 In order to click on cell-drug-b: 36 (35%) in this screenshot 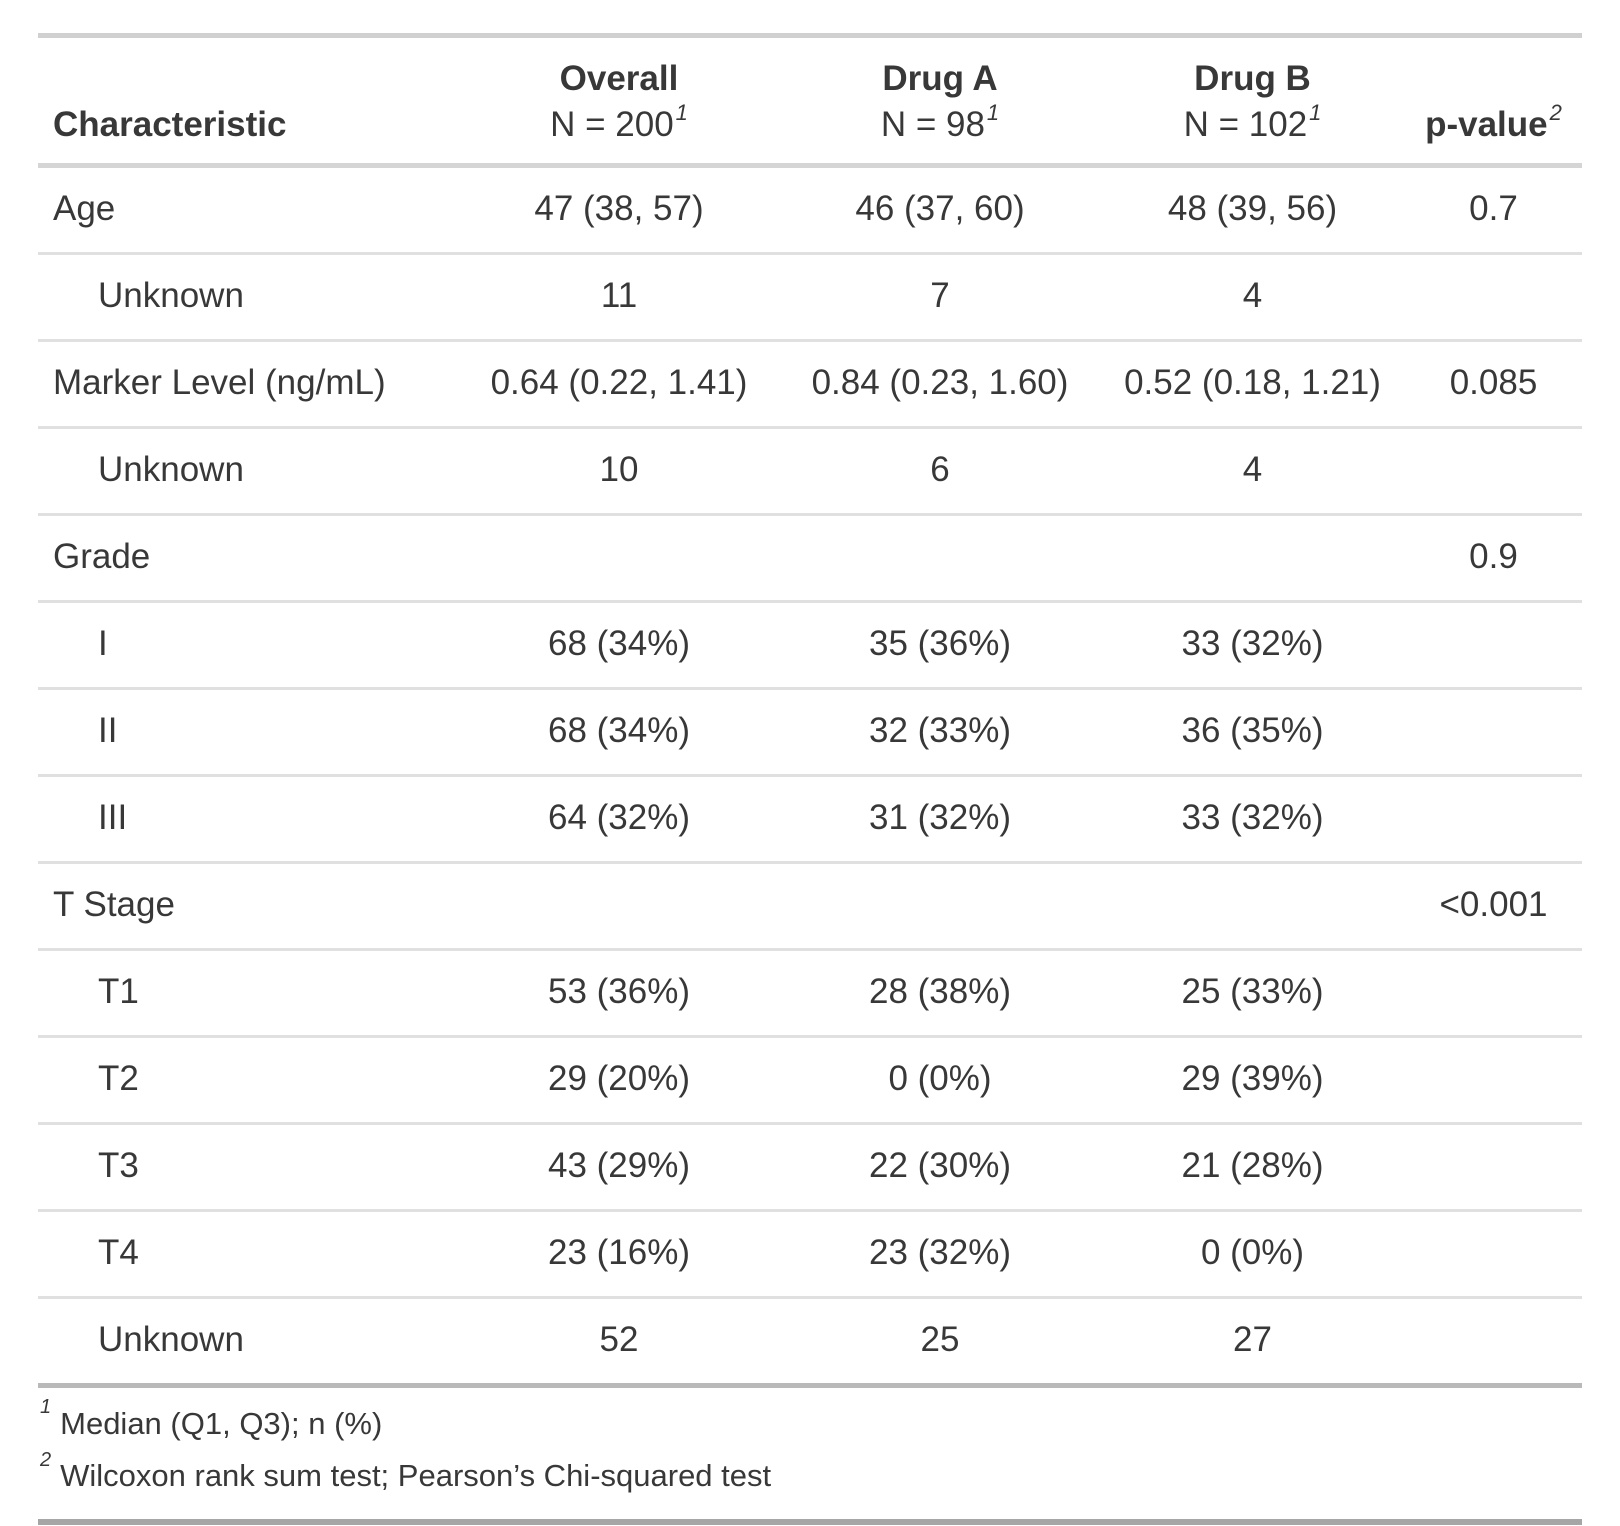, I will do `click(1252, 732)`.